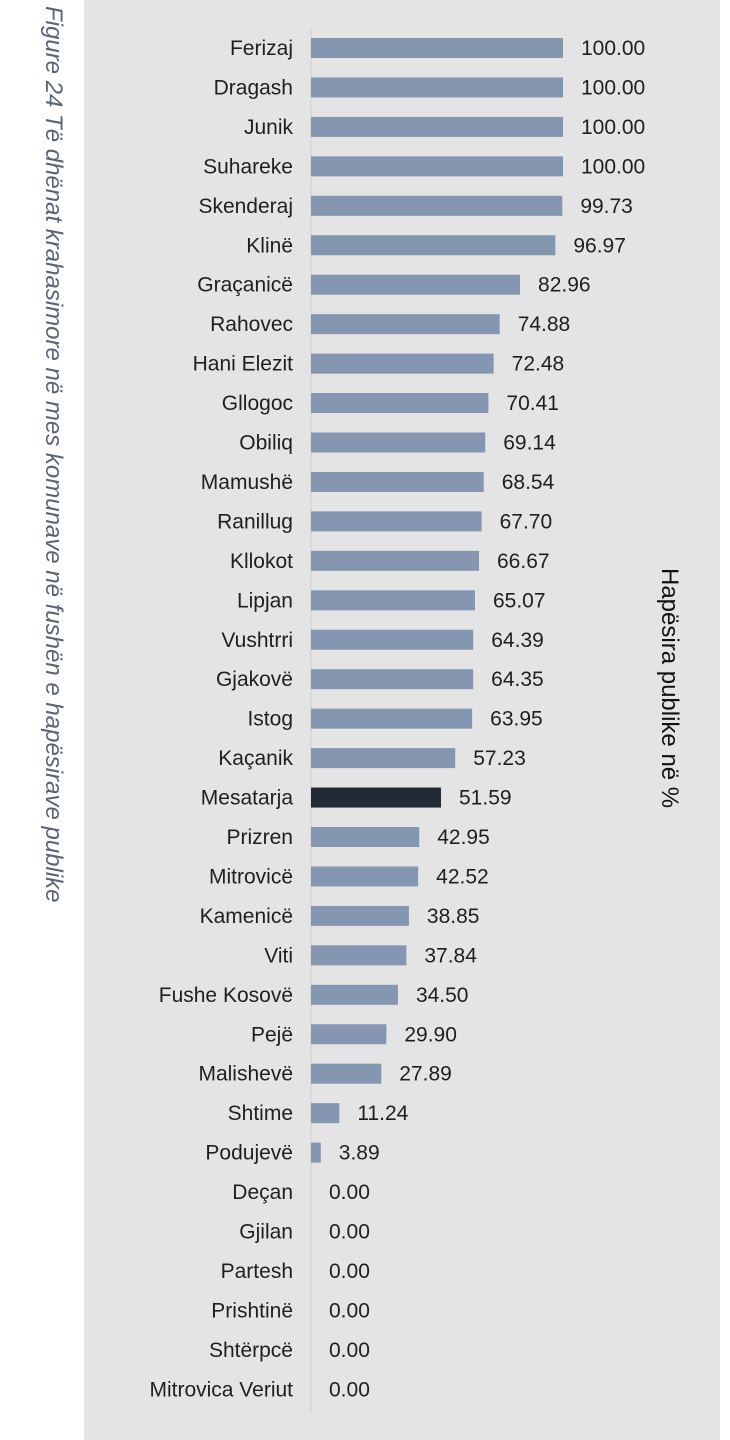  I want to click on category-label-fushe-kosov-: Fushe Kosovë, so click(226, 995).